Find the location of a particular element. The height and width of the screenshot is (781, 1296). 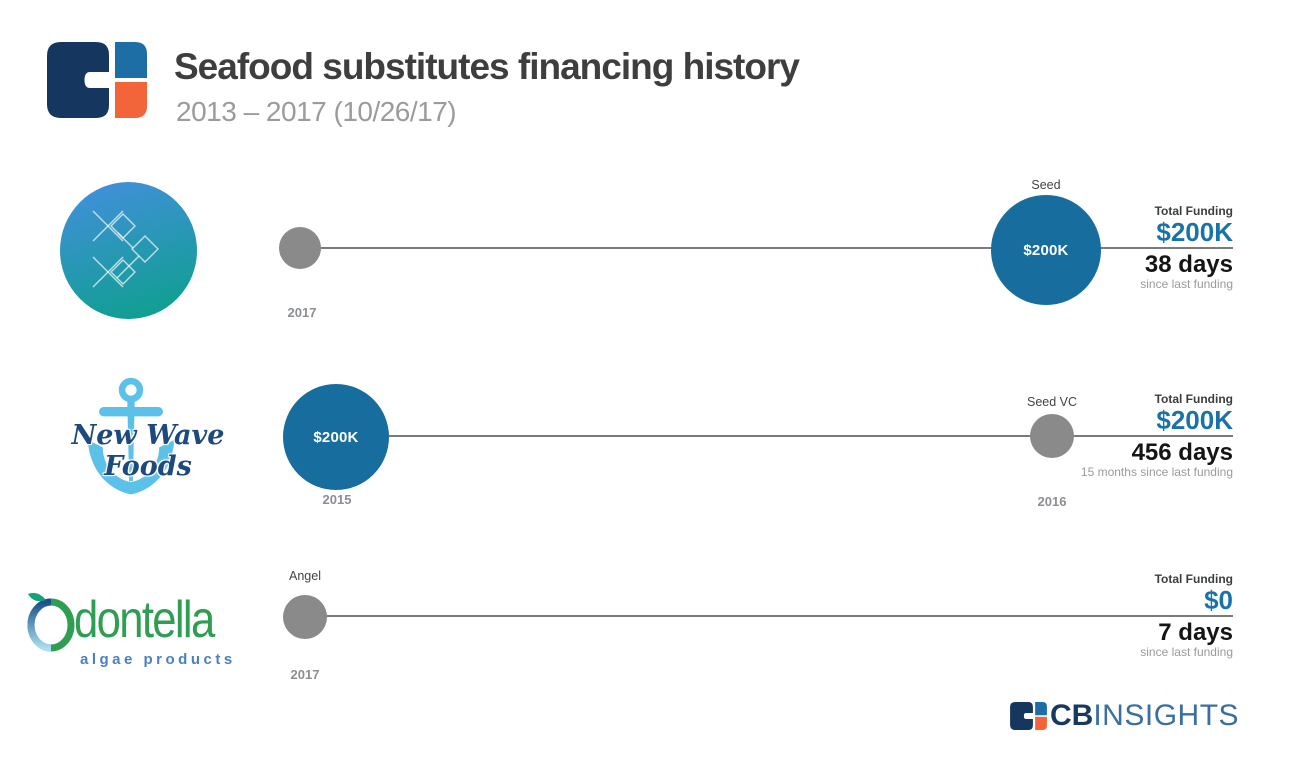

brand-insights: INSIGHTS is located at coordinates (1166, 715).